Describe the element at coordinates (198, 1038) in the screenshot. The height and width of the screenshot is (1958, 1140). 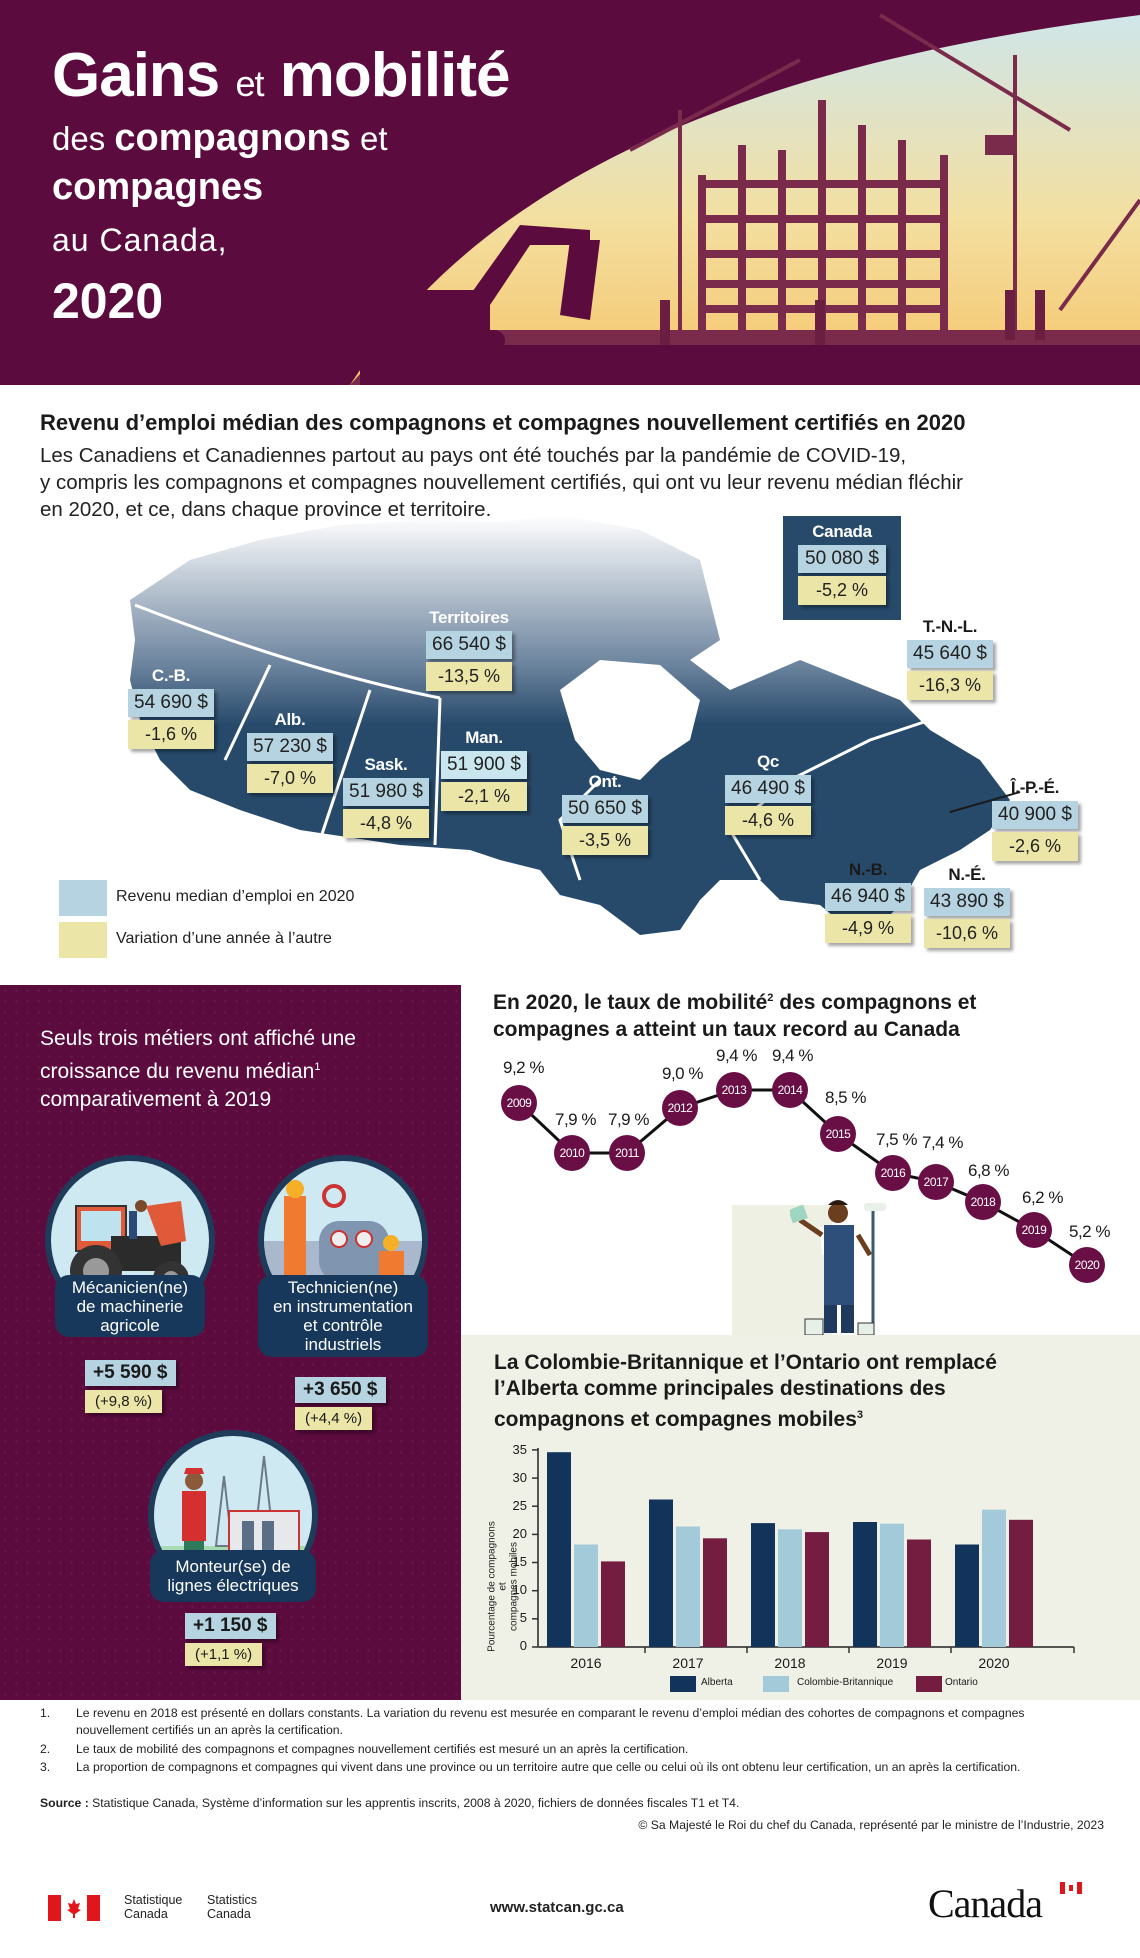
I see `trades-title-line: Seuls trois métiers ont affiché une` at that location.